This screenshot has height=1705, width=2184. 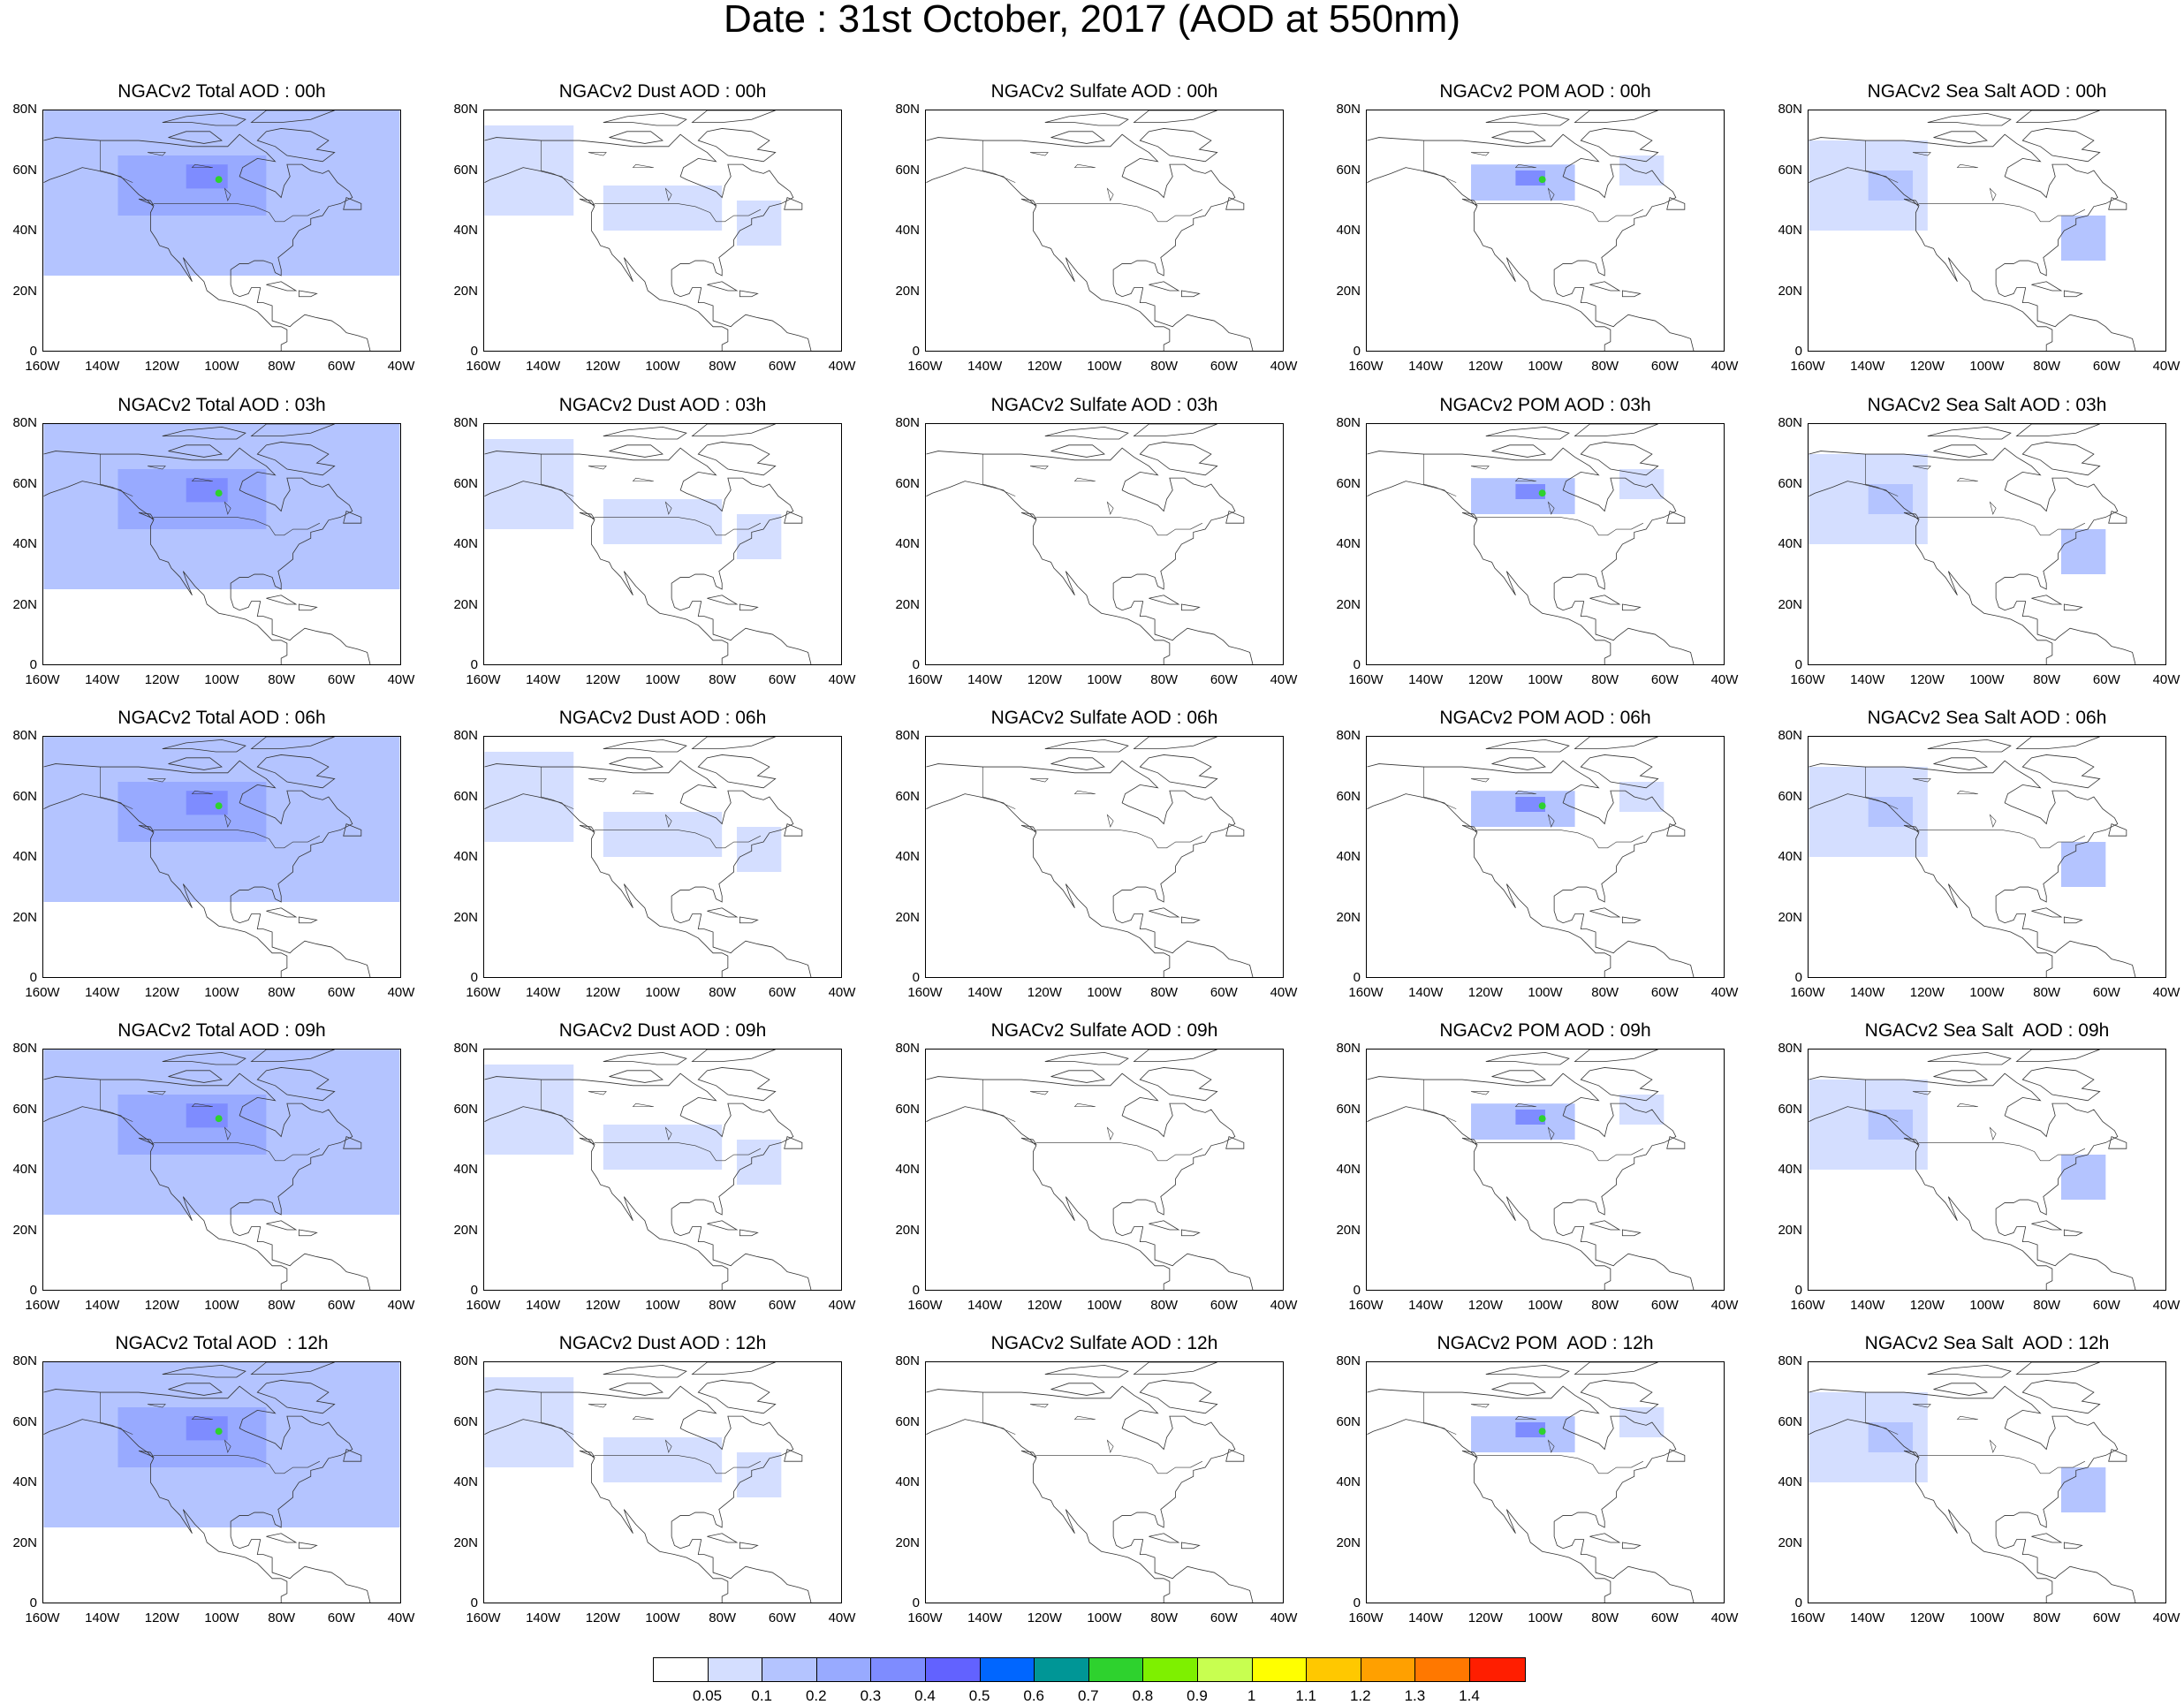 What do you see at coordinates (1062, 1670) in the screenshot?
I see `colorbar-box` at bounding box center [1062, 1670].